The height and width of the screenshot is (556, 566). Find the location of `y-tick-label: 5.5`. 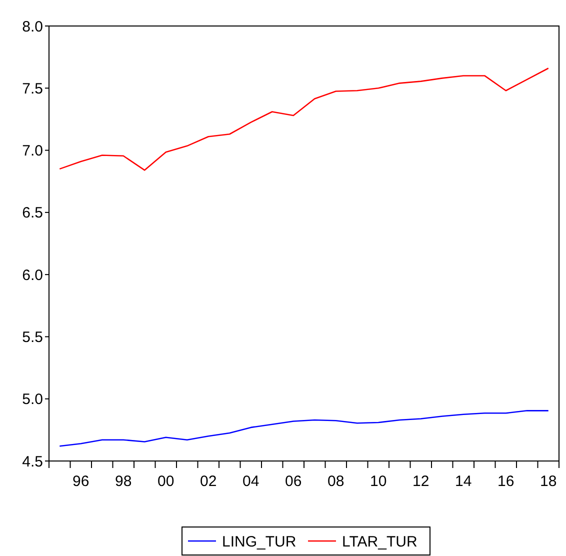

y-tick-label: 5.5 is located at coordinates (32, 337).